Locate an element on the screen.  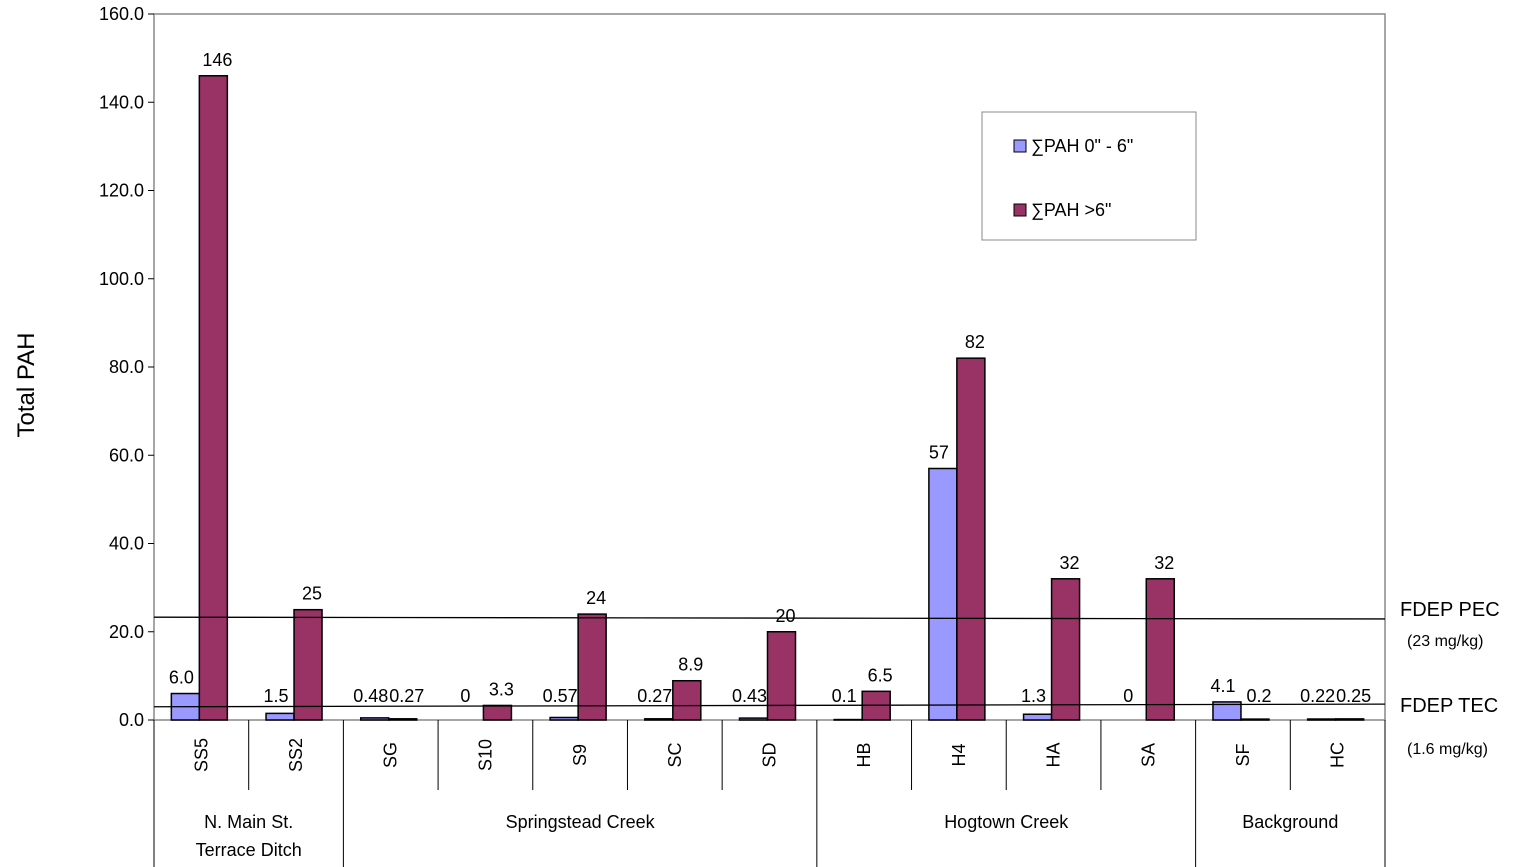
data-label-2-sg: 0.27 is located at coordinates (406, 696).